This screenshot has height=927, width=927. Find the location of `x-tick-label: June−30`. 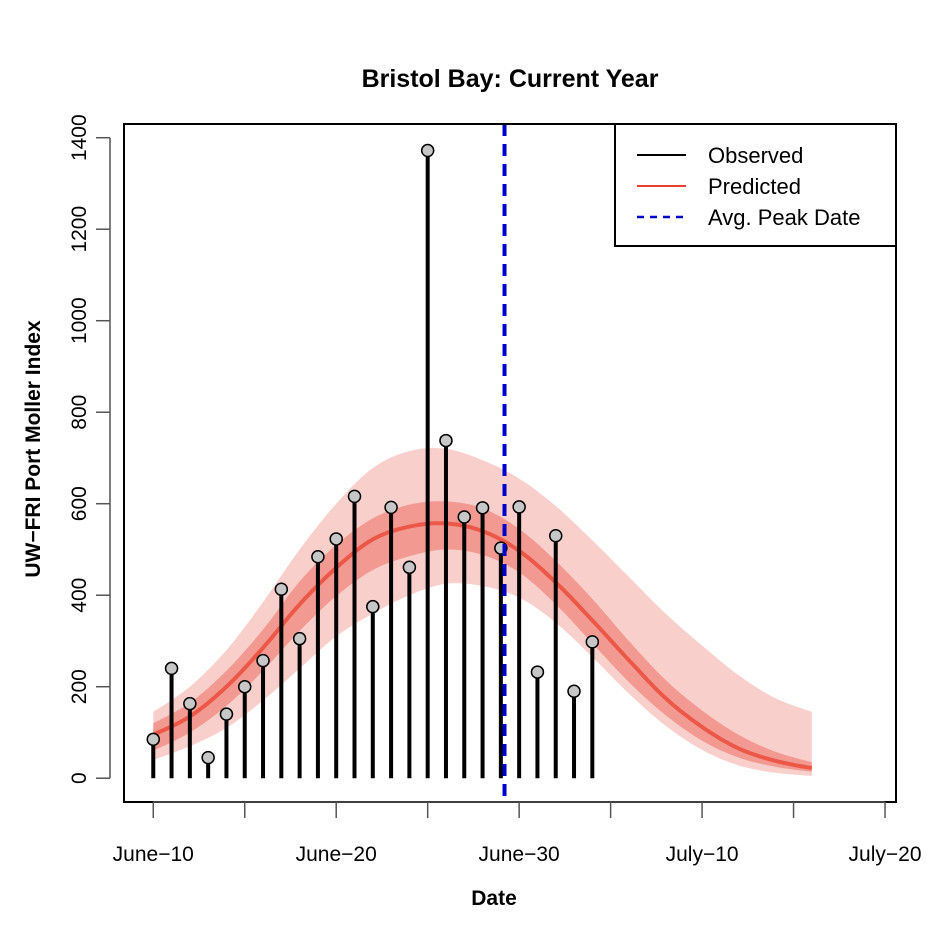

x-tick-label: June−30 is located at coordinates (519, 854).